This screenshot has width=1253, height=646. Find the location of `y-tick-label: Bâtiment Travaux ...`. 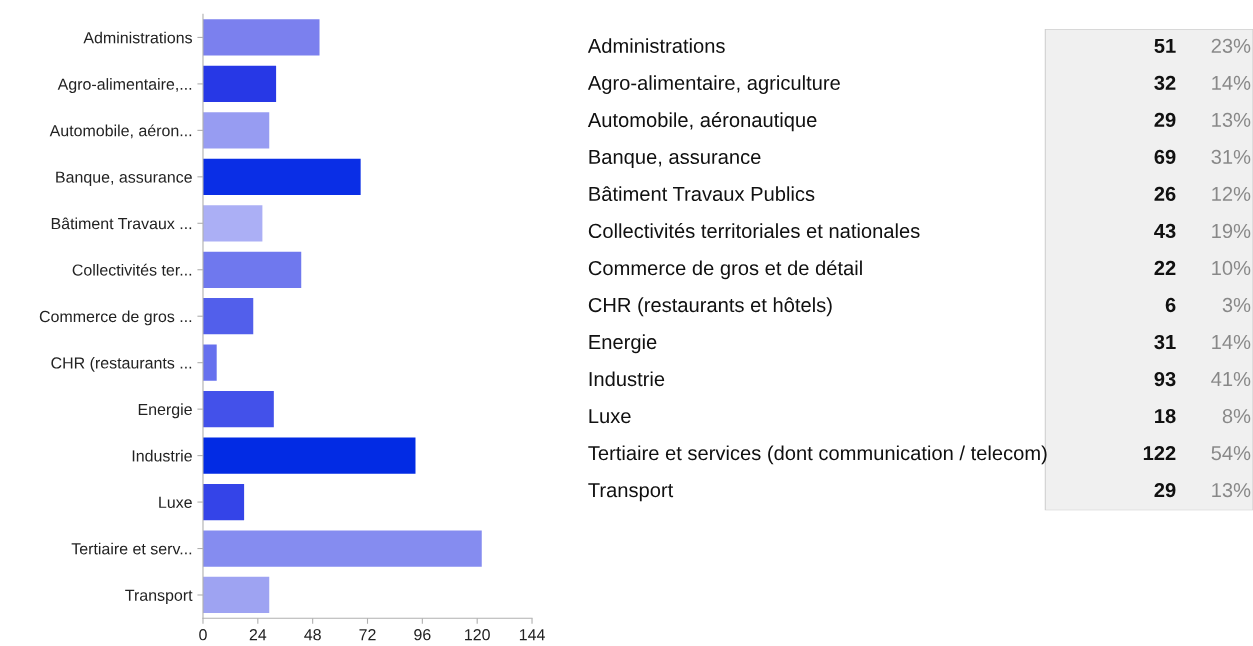

y-tick-label: Bâtiment Travaux ... is located at coordinates (121, 223).